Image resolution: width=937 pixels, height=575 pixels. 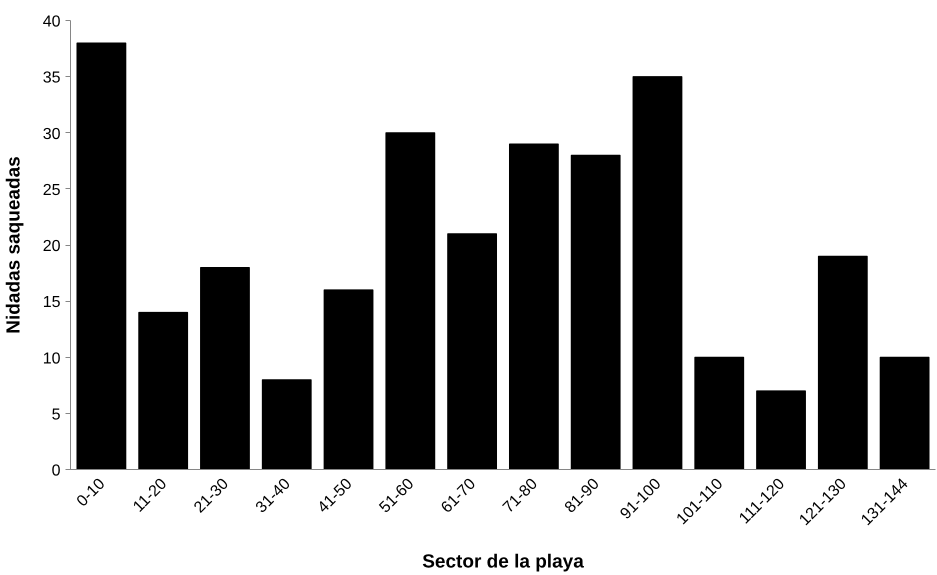 What do you see at coordinates (91, 492) in the screenshot?
I see `x-tick-label: 0-10` at bounding box center [91, 492].